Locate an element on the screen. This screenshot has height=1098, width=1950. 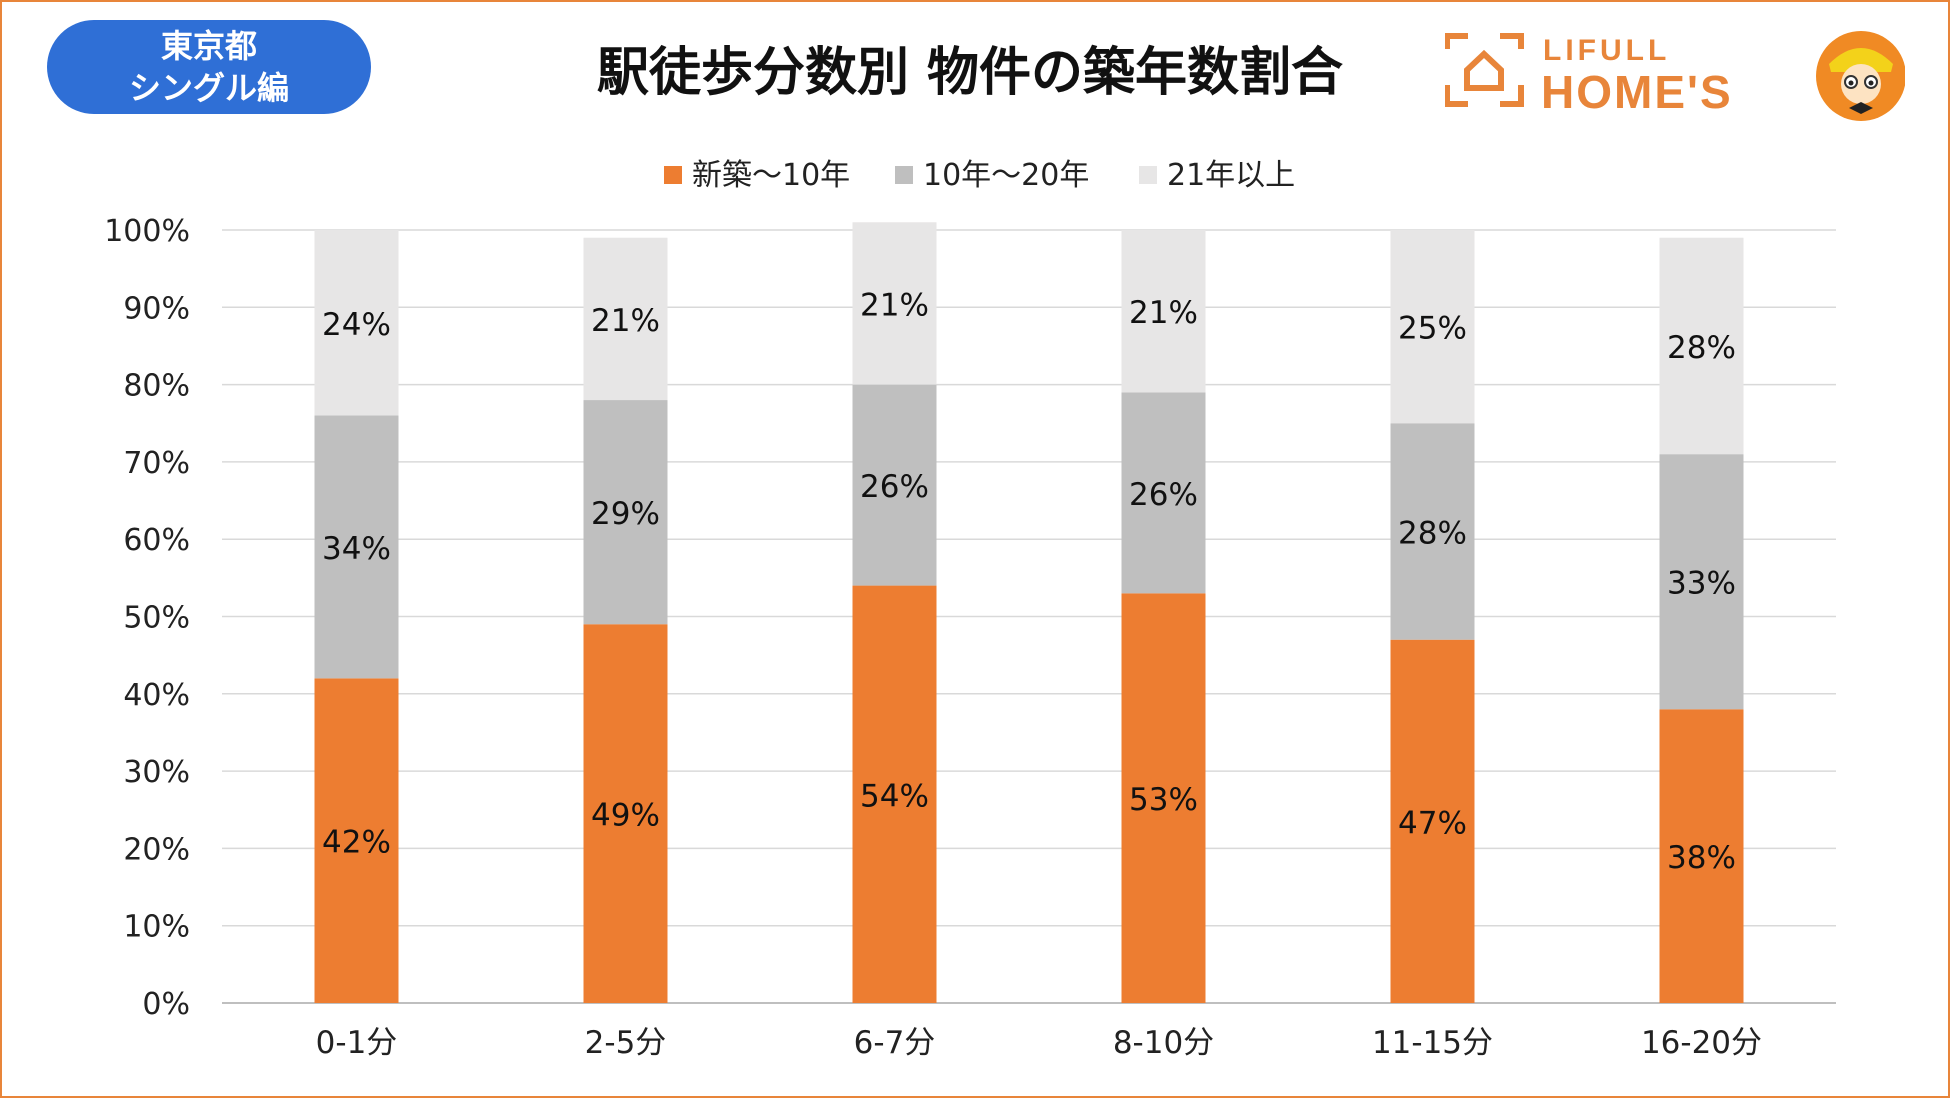
chart-title: 駅徒歩分数別 物件の築年数割合 is located at coordinates (970, 73).